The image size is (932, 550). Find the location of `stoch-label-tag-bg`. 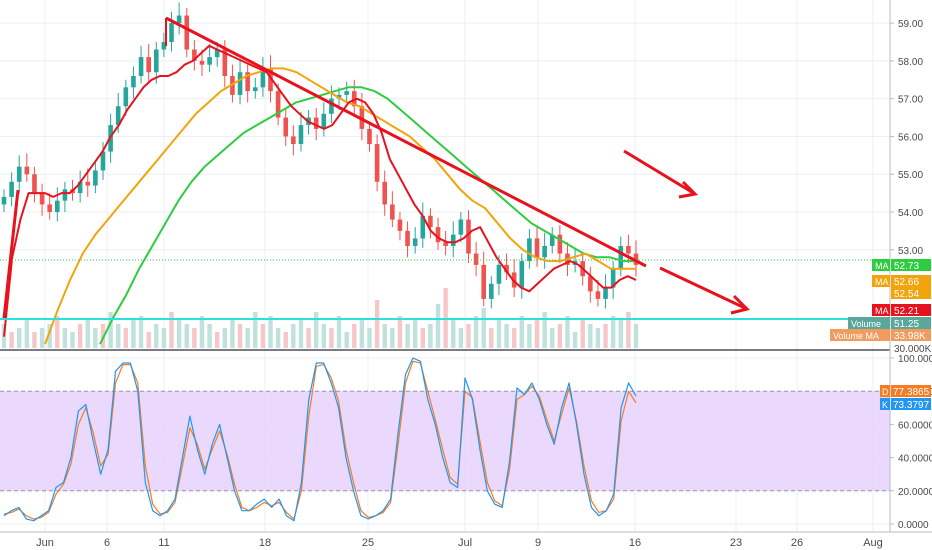

stoch-label-tag-bg is located at coordinates (885, 404).